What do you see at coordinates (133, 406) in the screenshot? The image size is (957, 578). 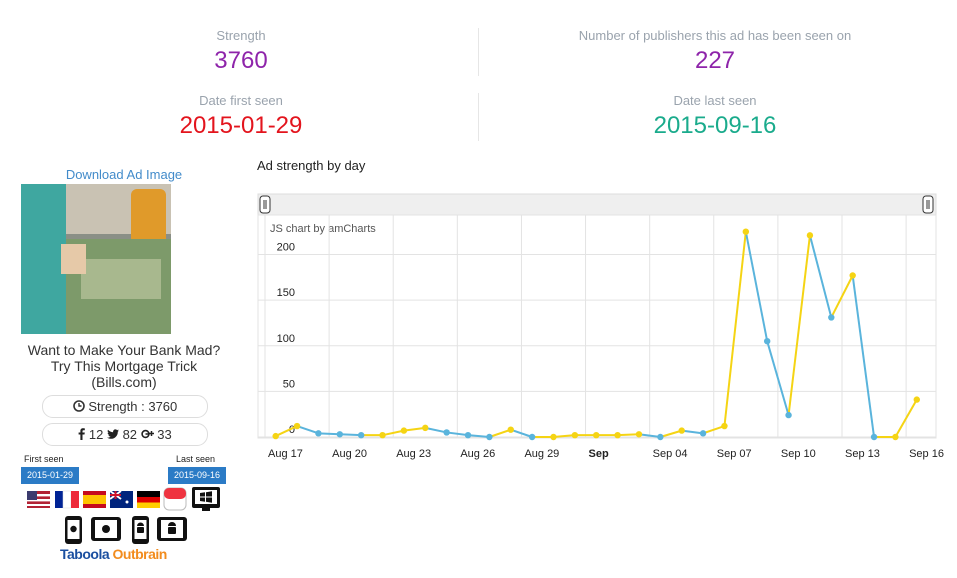 I see `strength-text: Strength : 3760` at bounding box center [133, 406].